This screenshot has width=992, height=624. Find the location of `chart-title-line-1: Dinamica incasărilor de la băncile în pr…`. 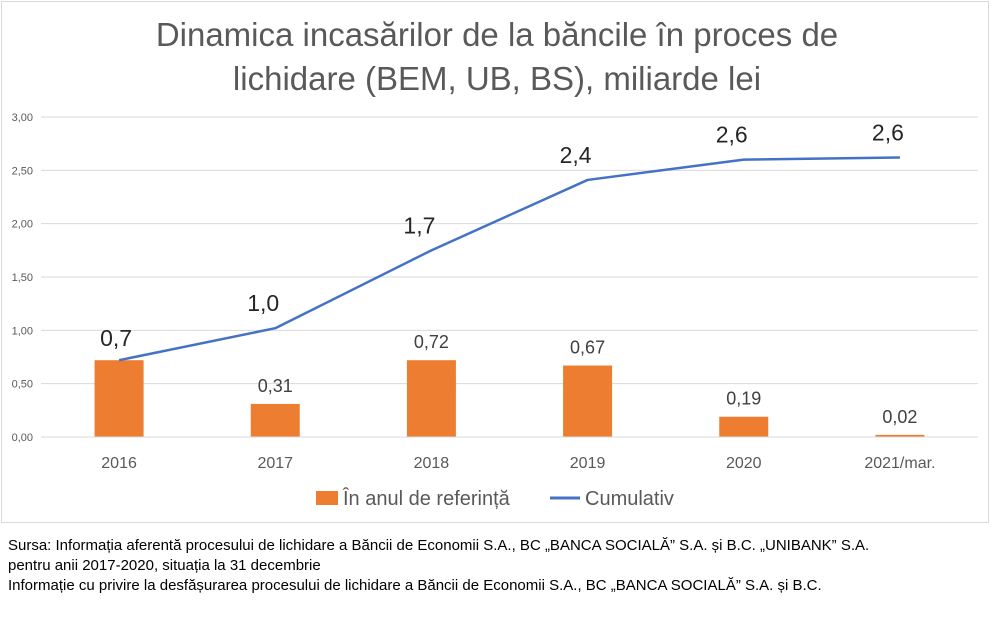

chart-title-line-1: Dinamica incasărilor de la băncile în pr… is located at coordinates (497, 34).